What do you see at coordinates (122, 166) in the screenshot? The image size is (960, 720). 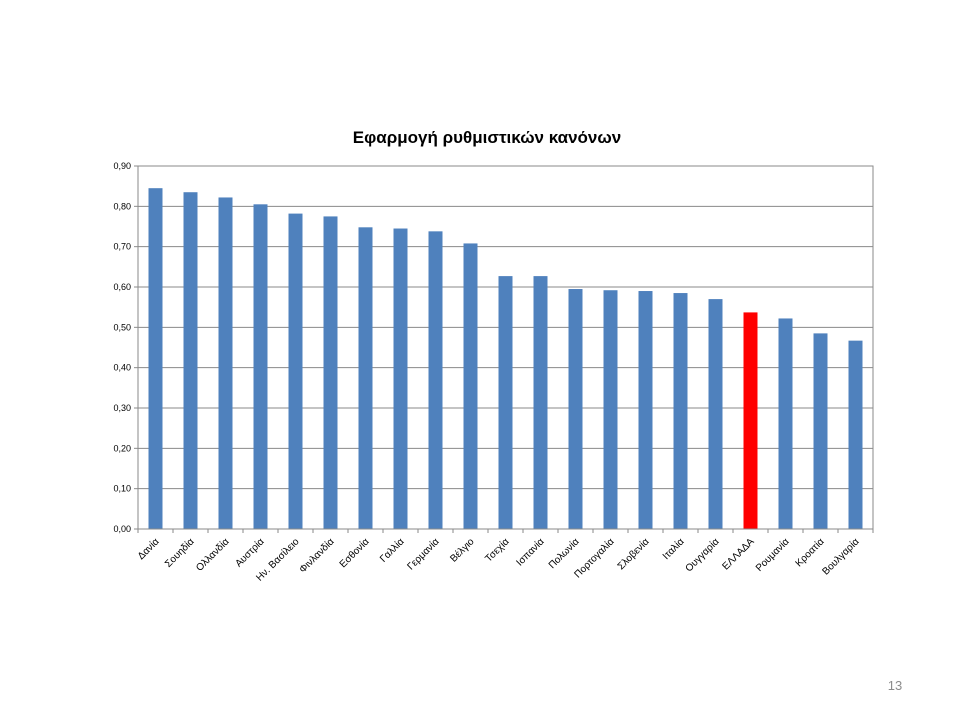 I see `y-tick-label: 0,90` at bounding box center [122, 166].